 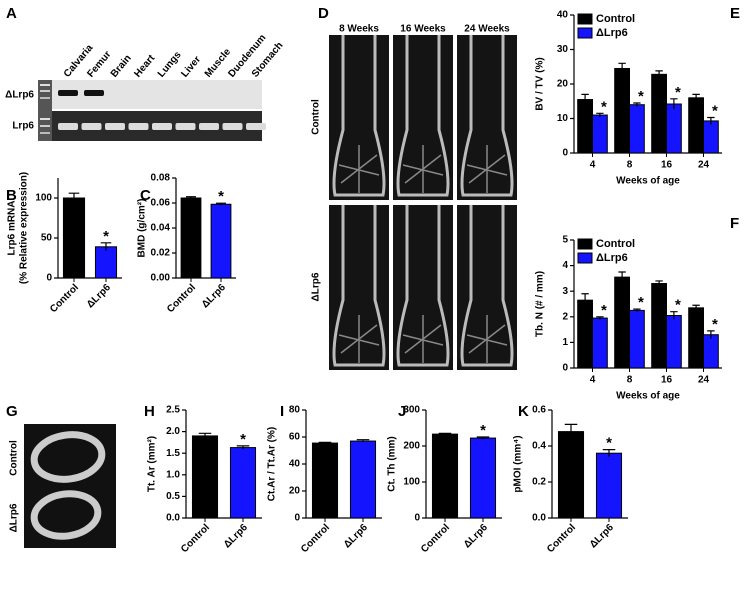 I want to click on gel-row-label: Lrp6, so click(x=23, y=126).